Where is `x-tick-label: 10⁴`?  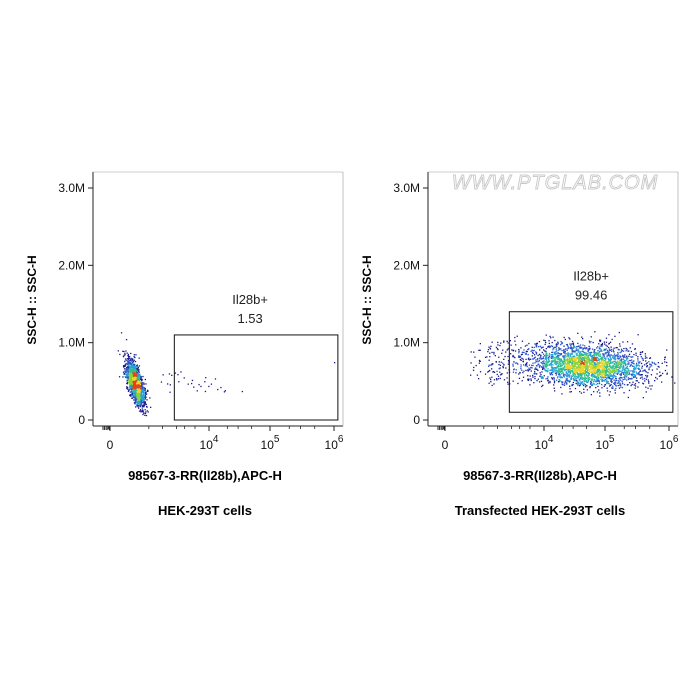
x-tick-label: 10⁴ is located at coordinates (209, 443).